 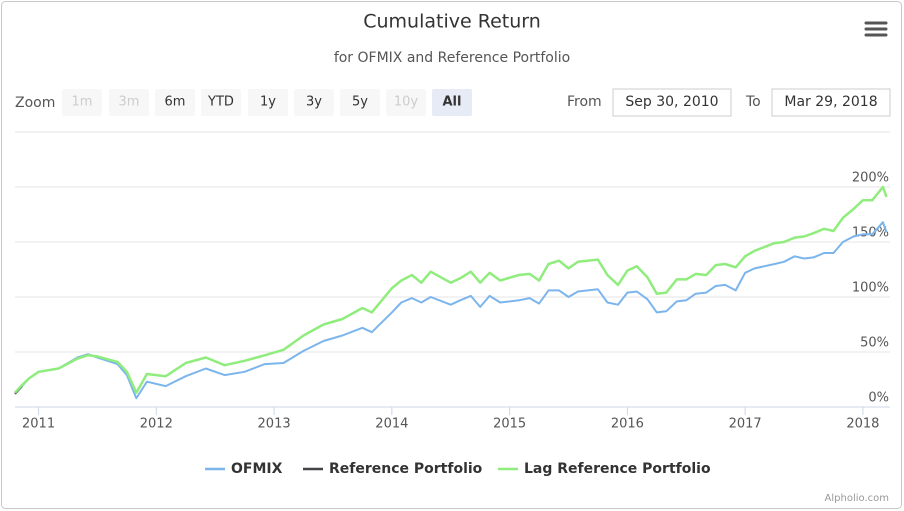 I want to click on to-value: Mar 29, 2018, so click(x=830, y=102).